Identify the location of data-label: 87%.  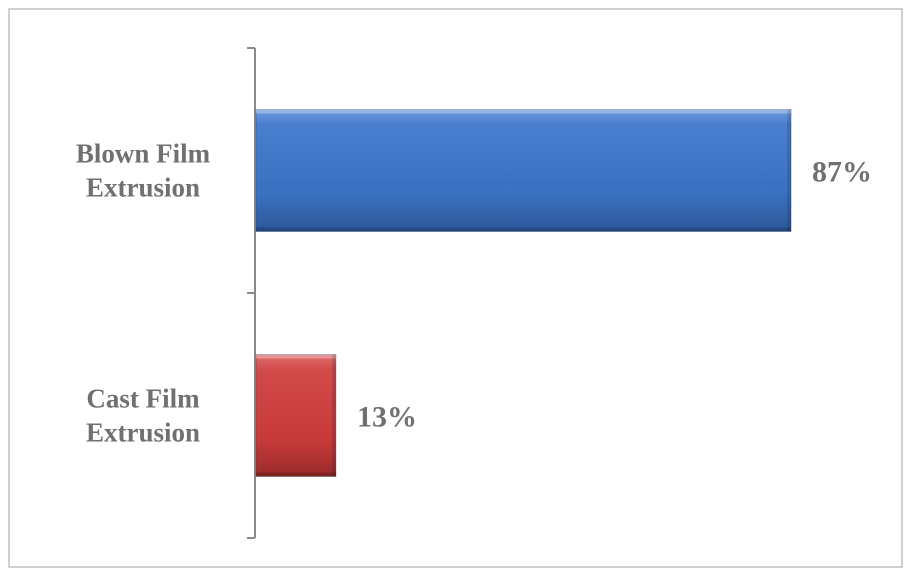
(842, 172).